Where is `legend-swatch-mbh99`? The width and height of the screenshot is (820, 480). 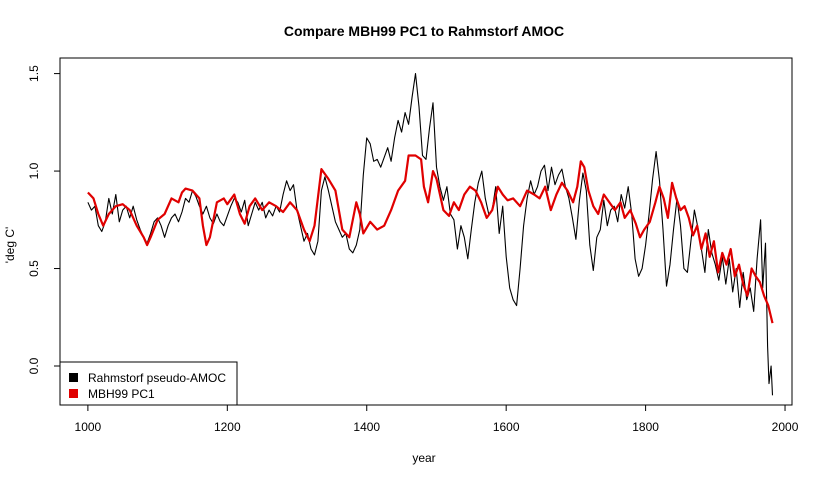
legend-swatch-mbh99 is located at coordinates (73, 393).